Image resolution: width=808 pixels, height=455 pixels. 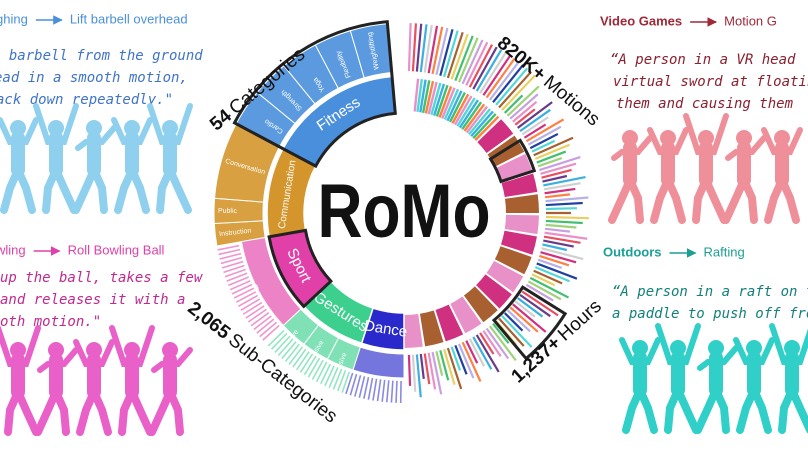 What do you see at coordinates (403, 210) in the screenshot?
I see `wheel-title: RoMo` at bounding box center [403, 210].